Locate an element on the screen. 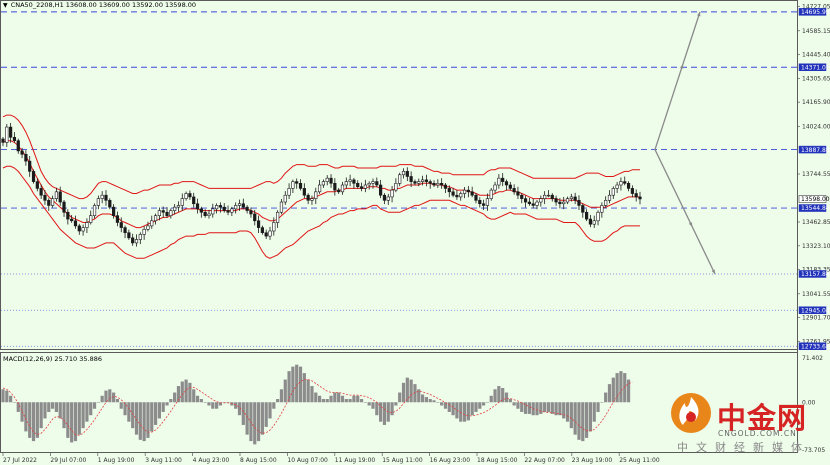 The width and height of the screenshot is (830, 465). time-tick-label: 11 Aug 19:00 is located at coordinates (355, 460).